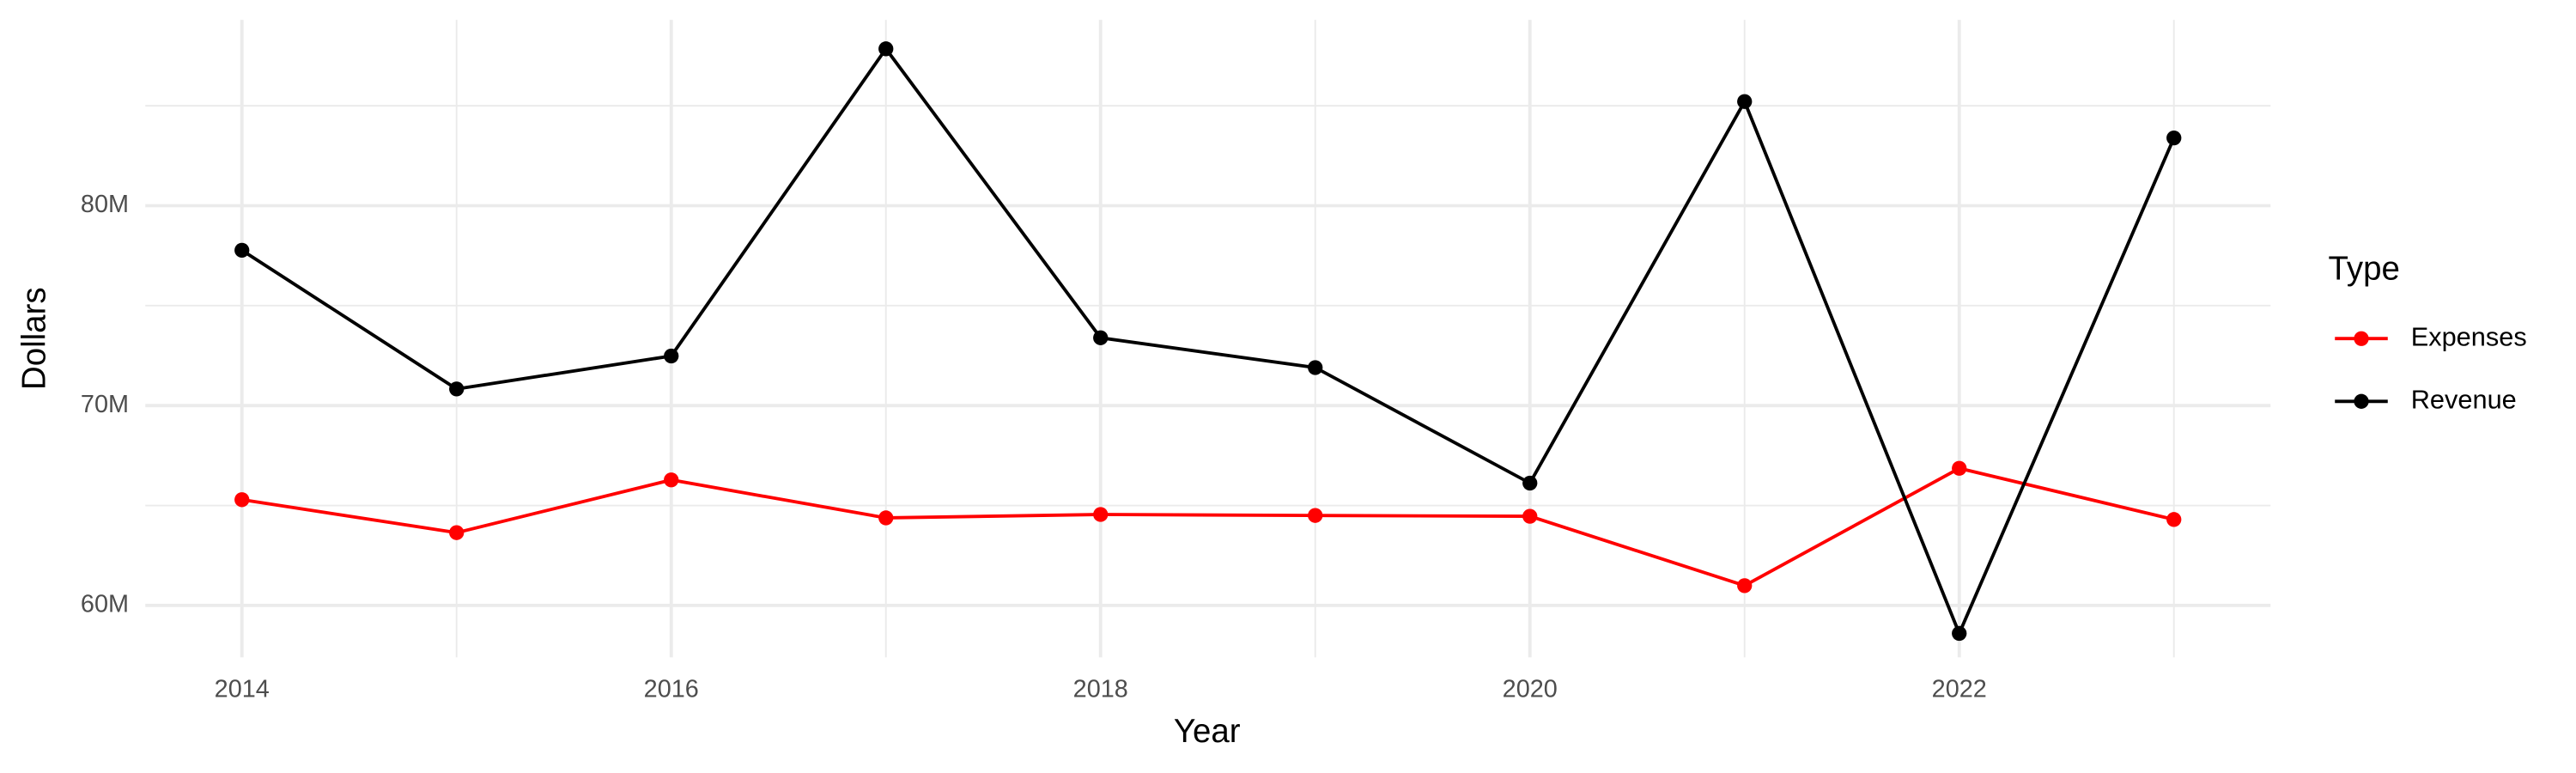  I want to click on series-line, so click(1208, 526).